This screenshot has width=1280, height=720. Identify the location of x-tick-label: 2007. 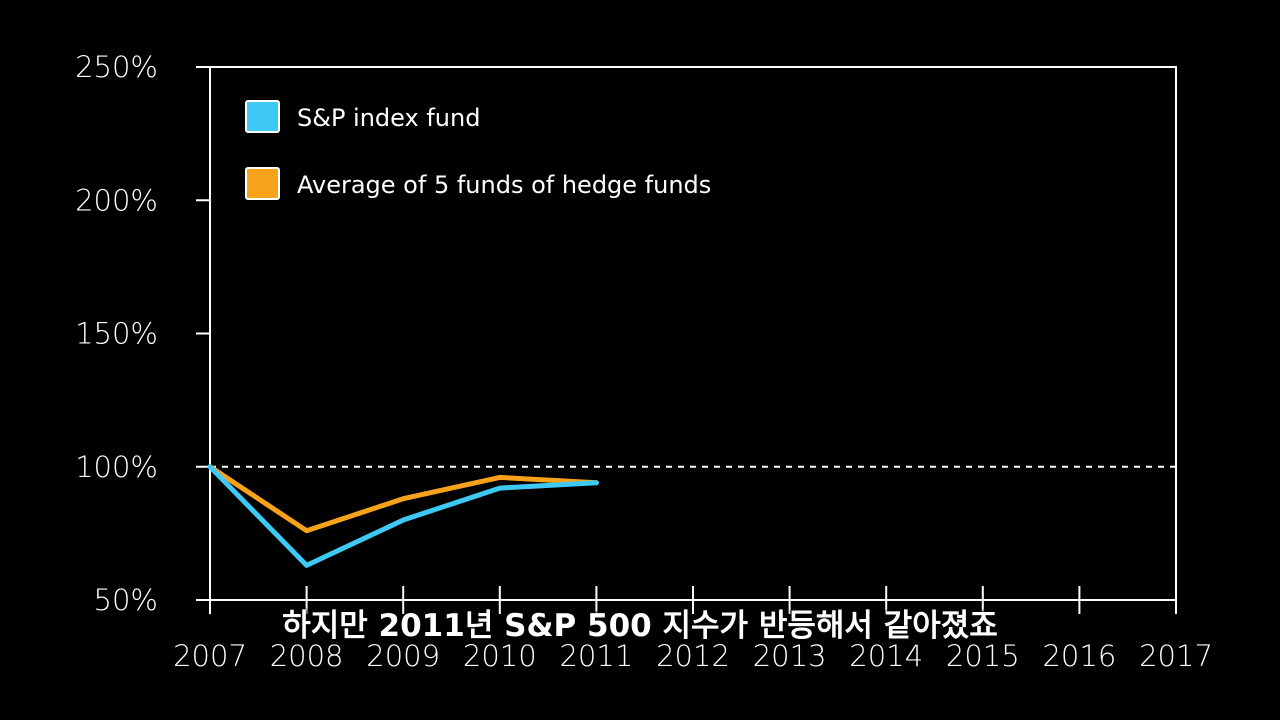
(210, 656).